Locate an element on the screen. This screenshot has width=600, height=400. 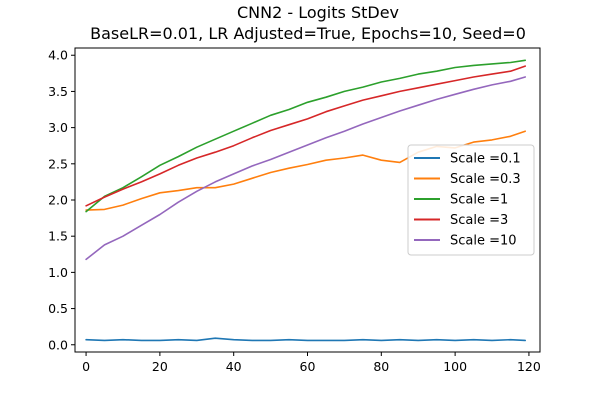
chart-title: CNN2 - Logits StDev is located at coordinates (318, 12).